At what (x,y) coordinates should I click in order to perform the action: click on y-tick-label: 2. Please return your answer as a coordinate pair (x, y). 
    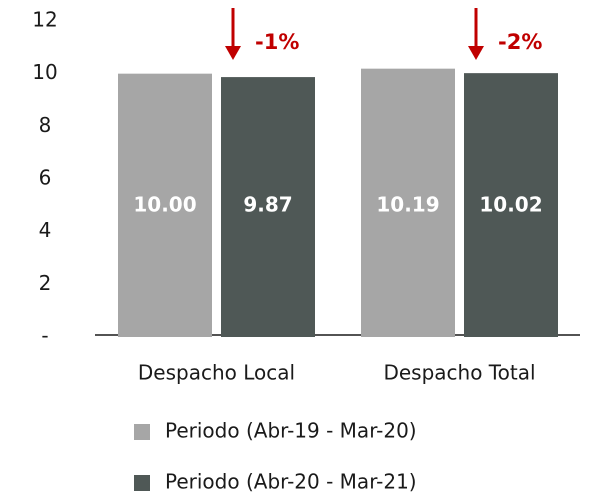
    Looking at the image, I should click on (45, 283).